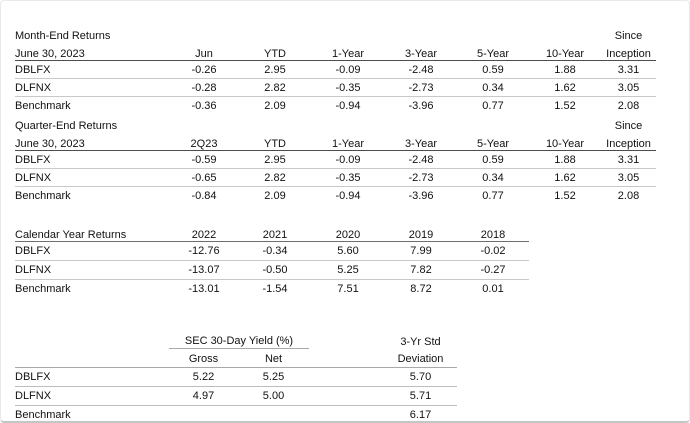 The height and width of the screenshot is (423, 690). Describe the element at coordinates (421, 251) in the screenshot. I see `return-value: 7.99` at that location.